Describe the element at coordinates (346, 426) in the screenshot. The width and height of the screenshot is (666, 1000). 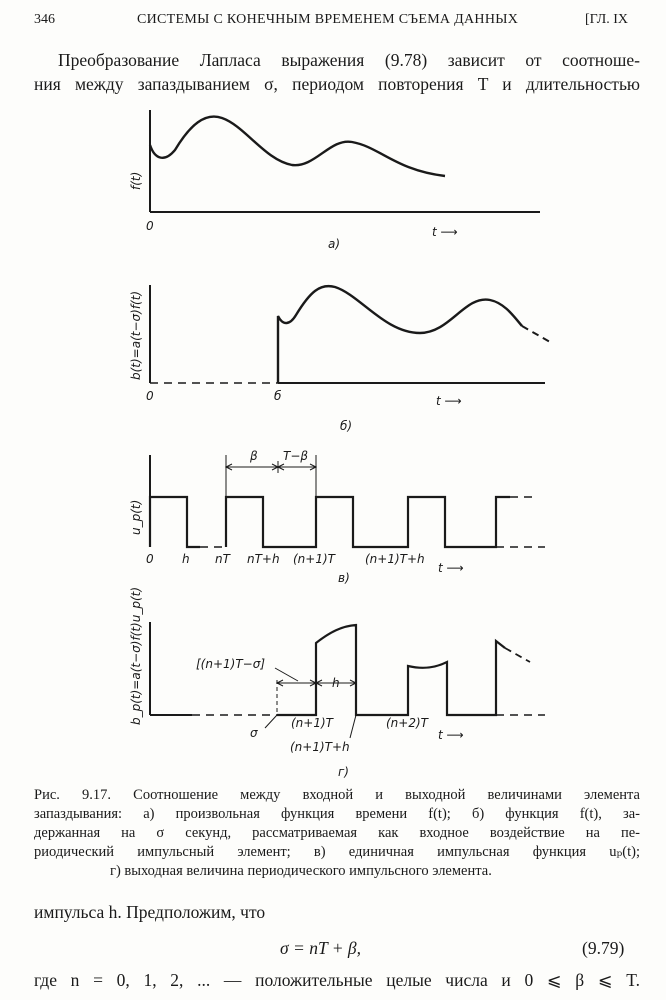
I see `panel-b-caption: б)` at that location.